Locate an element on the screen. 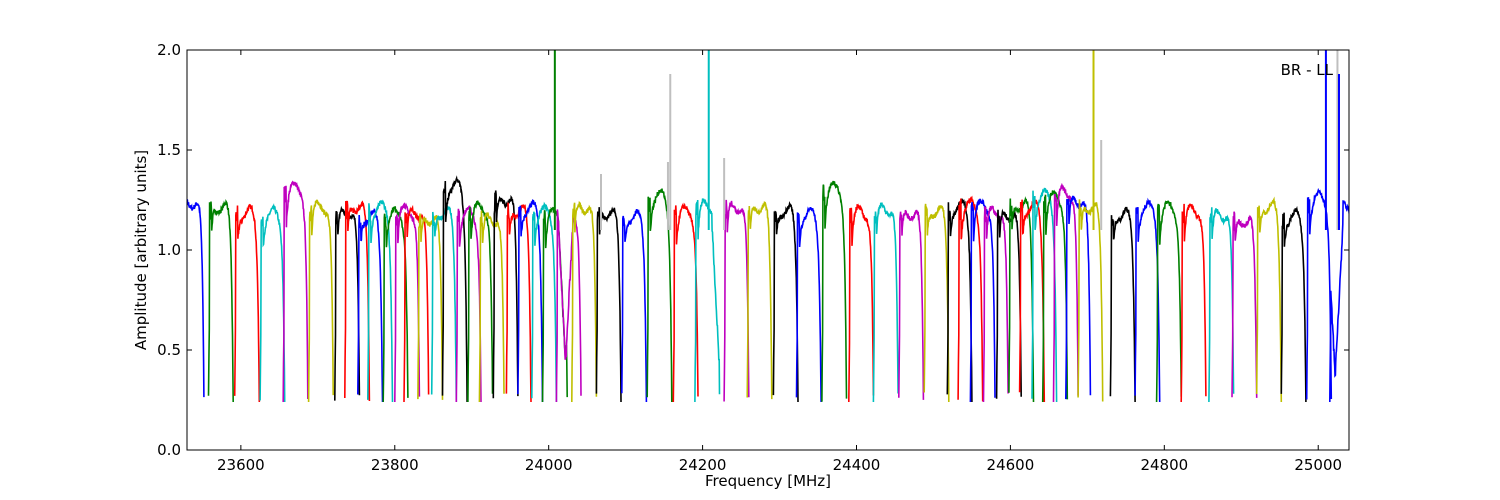 Image resolution: width=1500 pixels, height=500 pixels. annotation-label: BR - LL is located at coordinates (1307, 70).